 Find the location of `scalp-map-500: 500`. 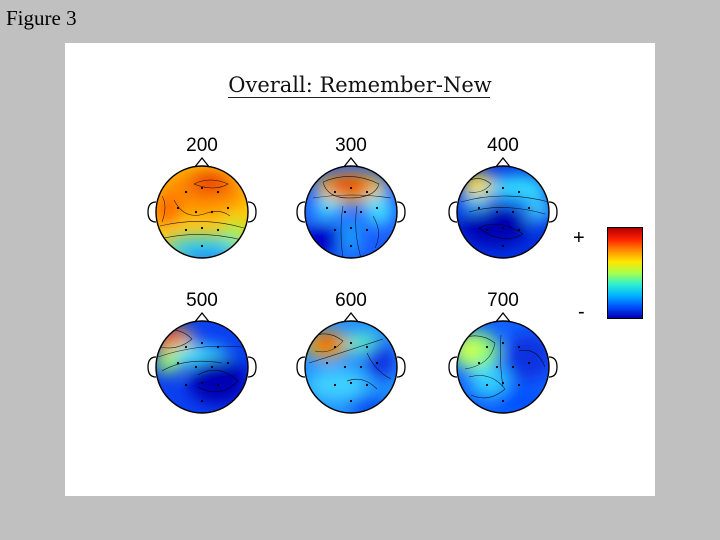

scalp-map-500: 500 is located at coordinates (202, 358).